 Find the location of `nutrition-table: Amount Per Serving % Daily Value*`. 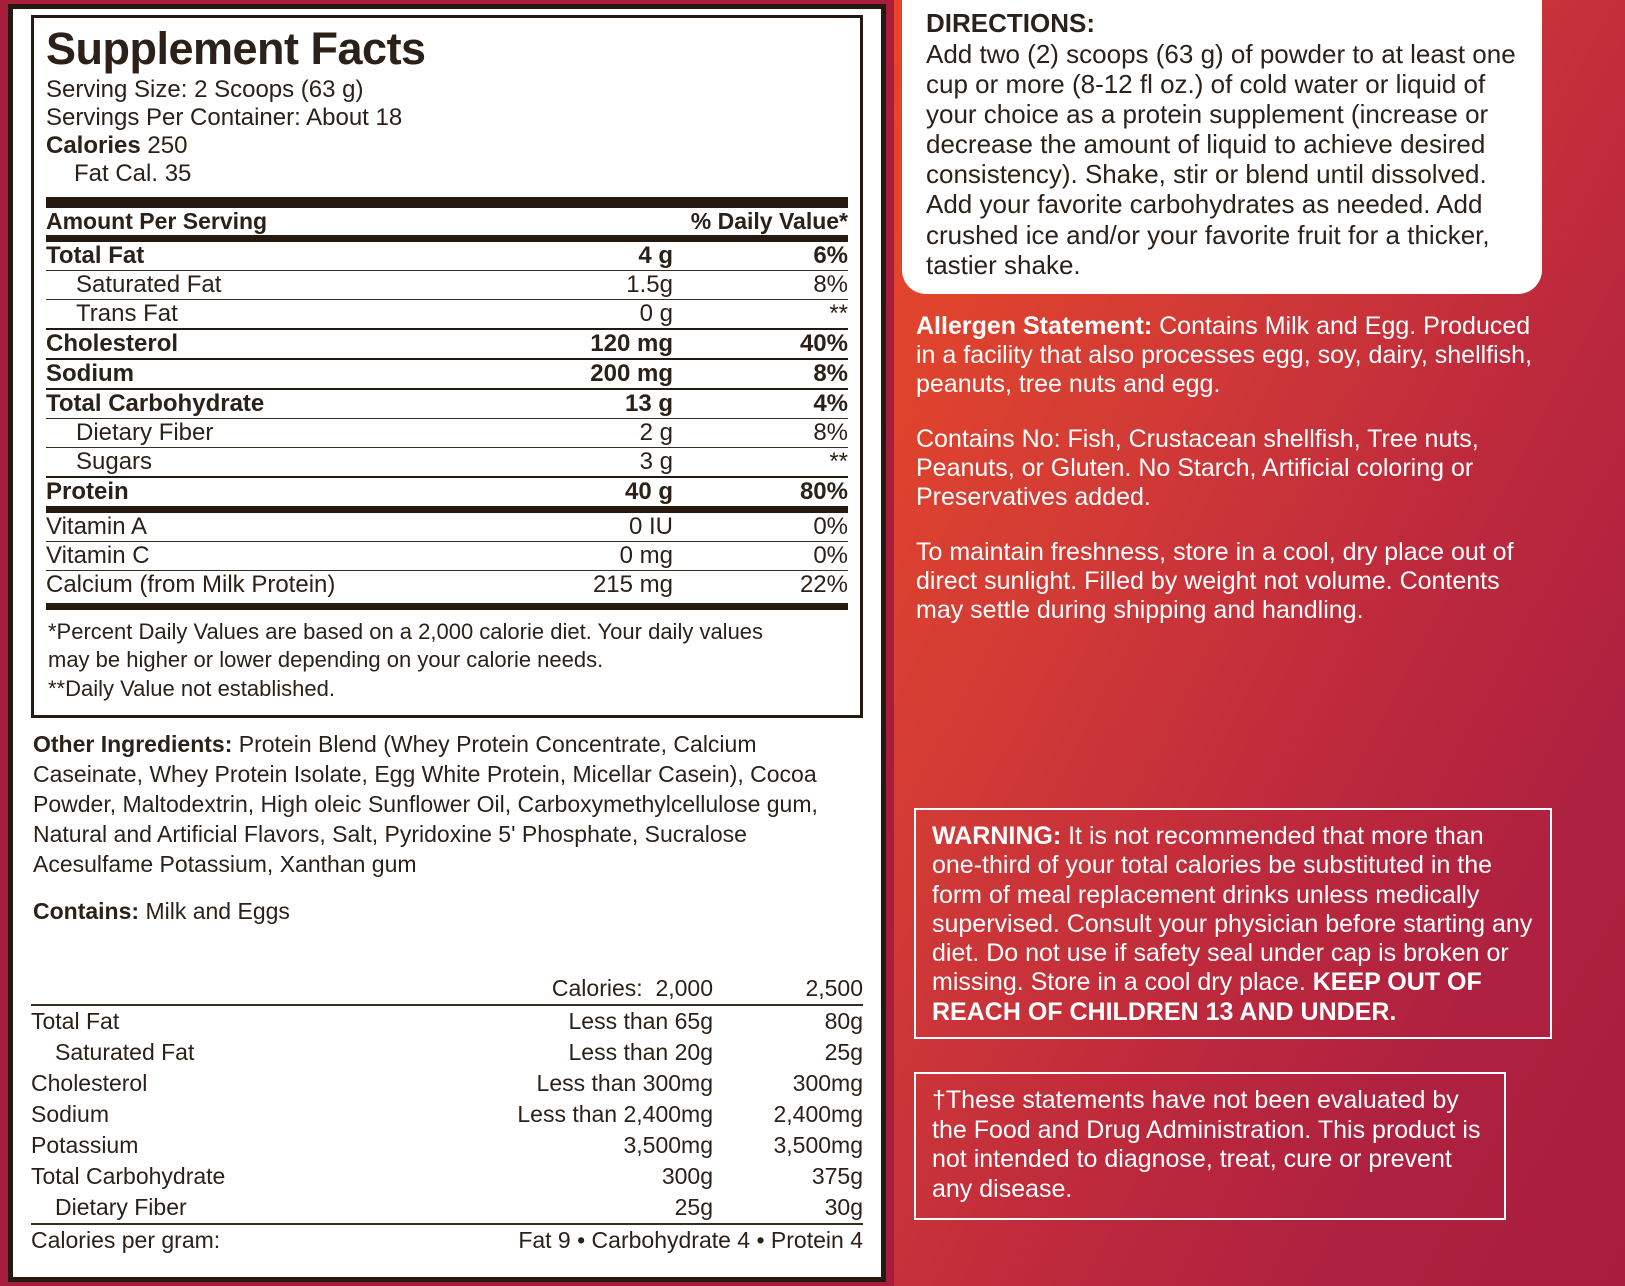

nutrition-table: Amount Per Serving % Daily Value* is located at coordinates (447, 221).